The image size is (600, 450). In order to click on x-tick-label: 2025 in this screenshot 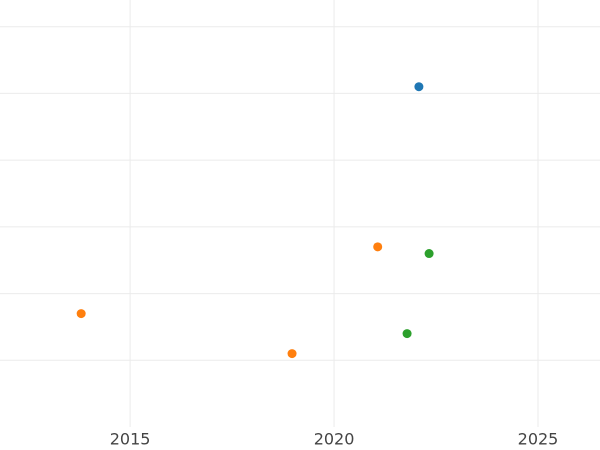, I will do `click(538, 439)`.